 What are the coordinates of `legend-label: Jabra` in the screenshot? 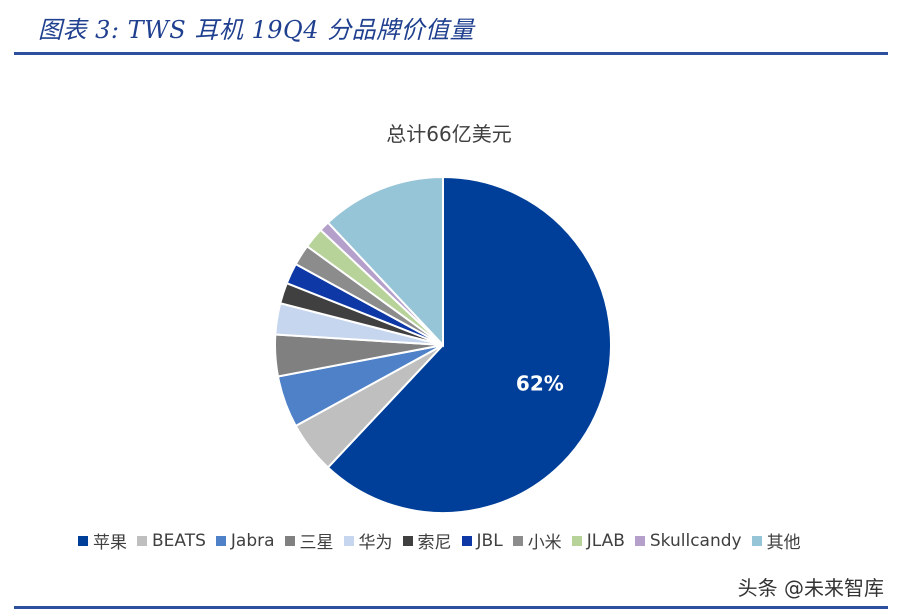 It's located at (252, 540).